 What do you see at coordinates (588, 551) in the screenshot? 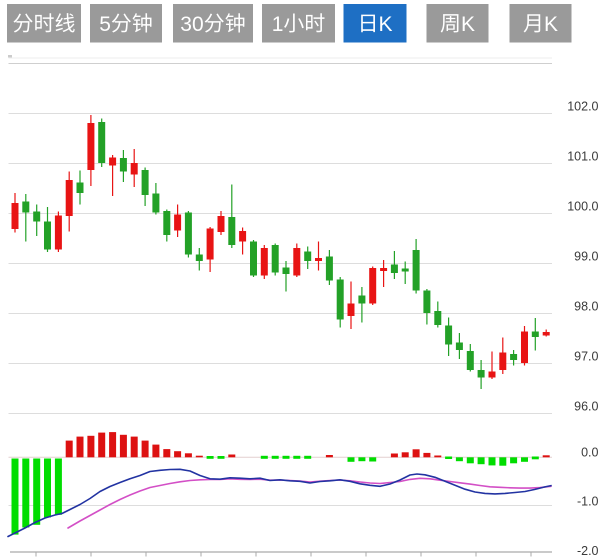
I see `svg-text: -2.0` at bounding box center [588, 551].